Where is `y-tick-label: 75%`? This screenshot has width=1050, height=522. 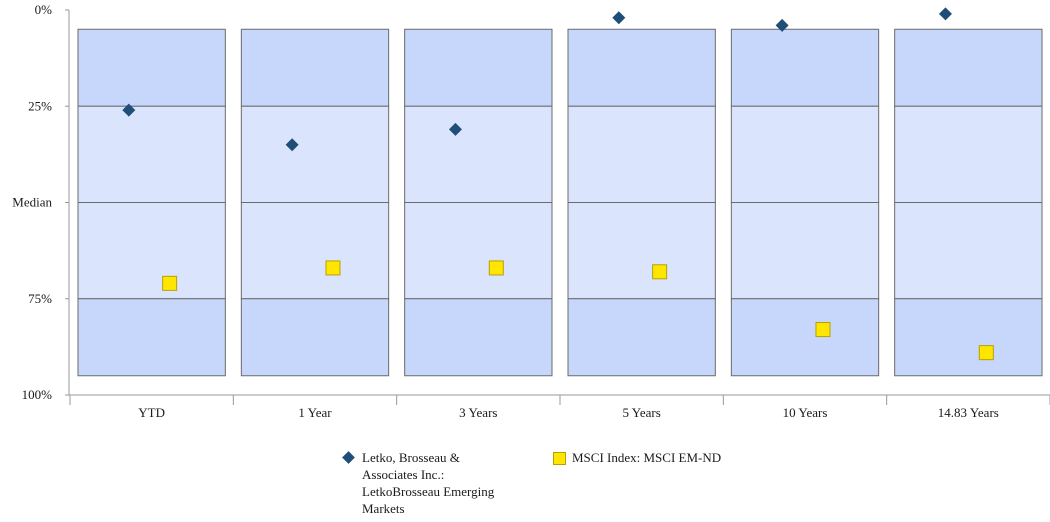
y-tick-label: 75% is located at coordinates (40, 298).